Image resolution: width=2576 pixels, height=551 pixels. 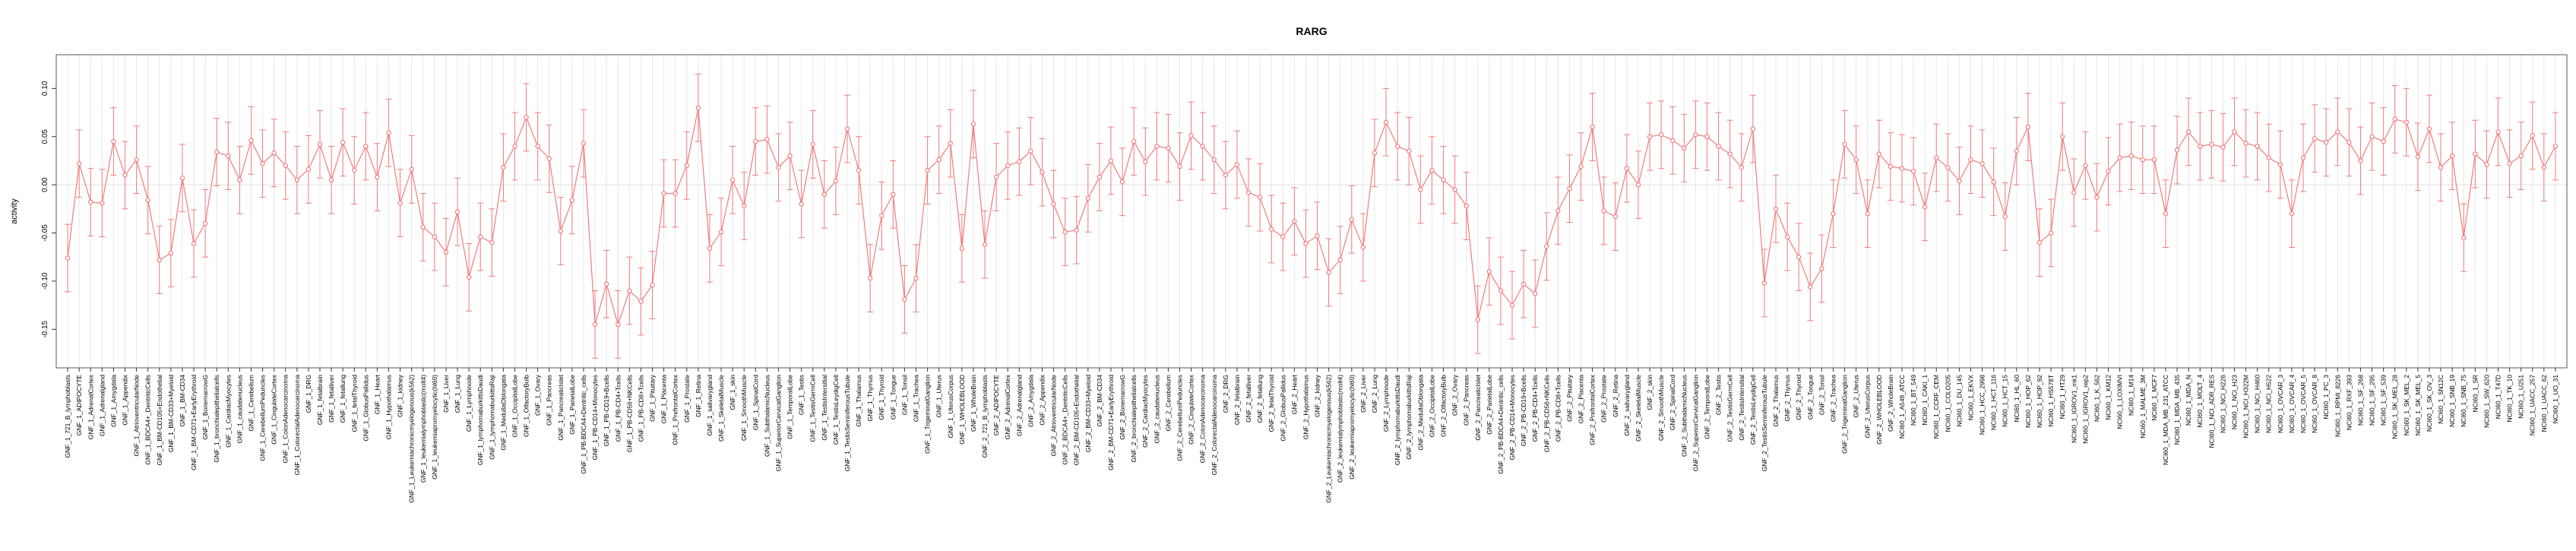 What do you see at coordinates (1719, 395) in the screenshot?
I see `x-tick-label: GNF_2_Testis` at bounding box center [1719, 395].